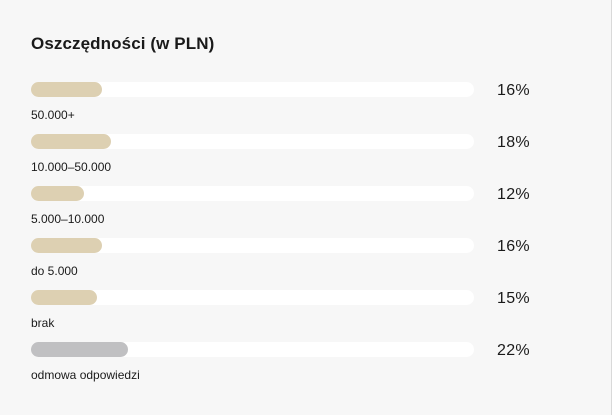 This screenshot has width=612, height=415. I want to click on bar-row: 15% brak, so click(291, 316).